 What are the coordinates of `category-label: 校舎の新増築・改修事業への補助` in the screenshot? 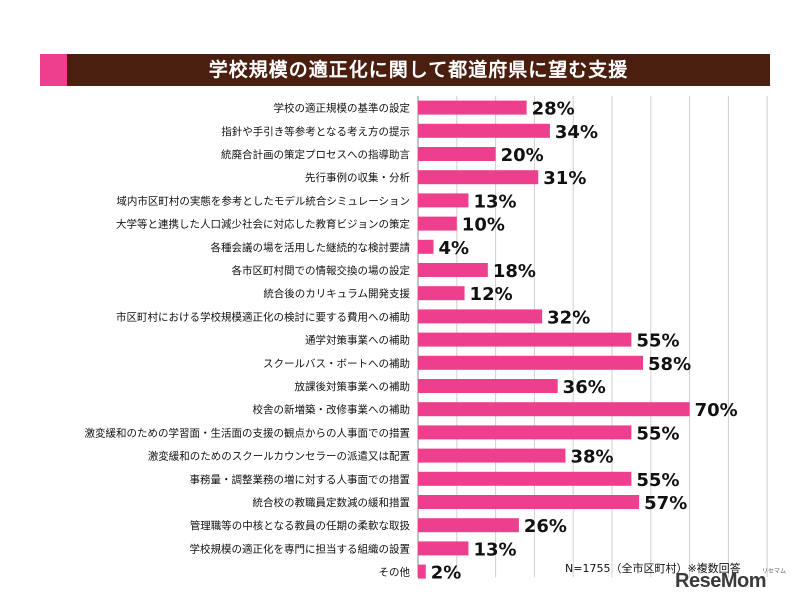 It's located at (332, 409).